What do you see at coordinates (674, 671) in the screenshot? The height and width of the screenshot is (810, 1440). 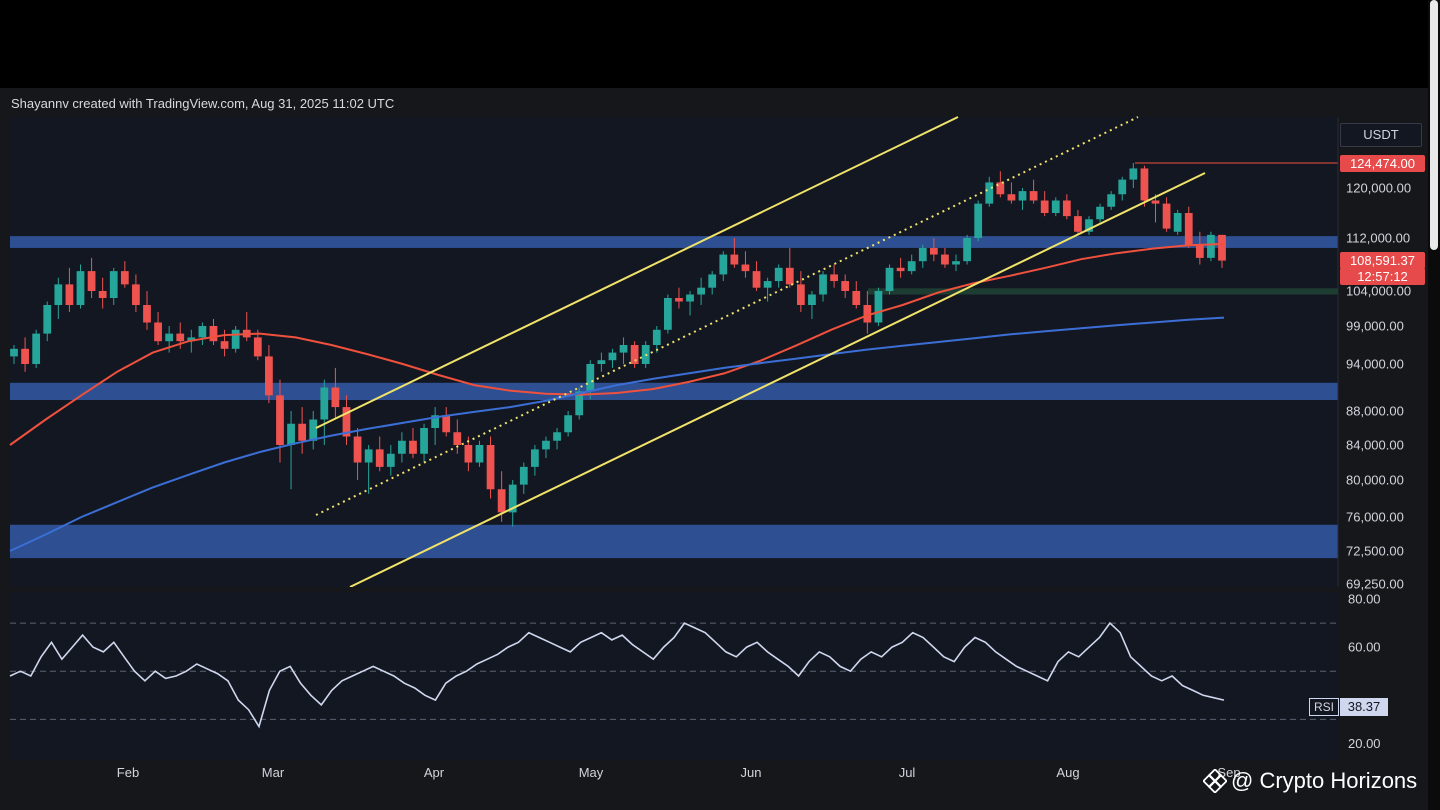 I see `rsi-levels-layer` at bounding box center [674, 671].